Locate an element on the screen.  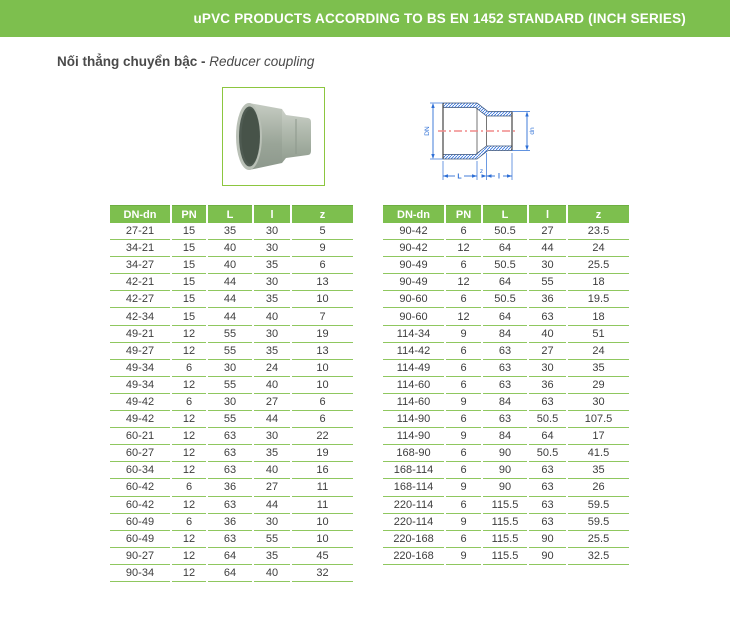
table-row: 114-42 6 63 27 24 is located at coordinates (506, 351).